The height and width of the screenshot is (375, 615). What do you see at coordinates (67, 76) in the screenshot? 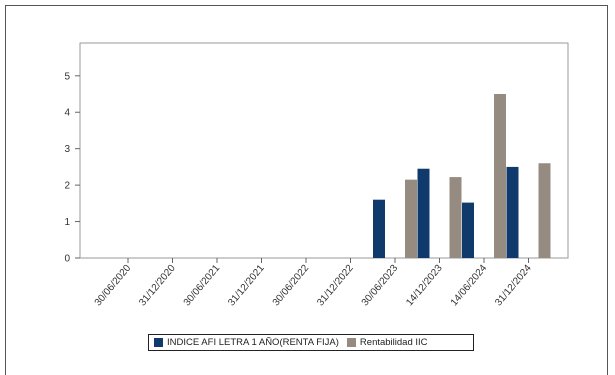
I see `y-tick-label: 5` at bounding box center [67, 76].